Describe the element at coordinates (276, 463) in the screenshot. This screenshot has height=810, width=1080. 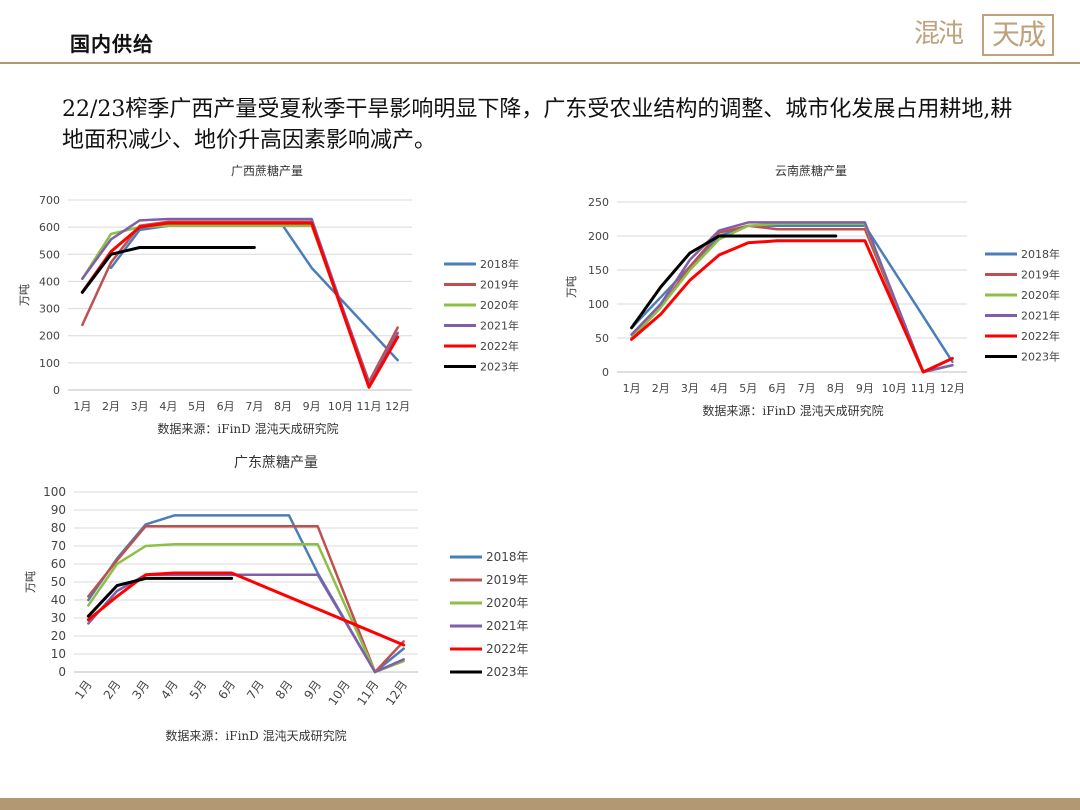
I see `chart-title: 广东蔗糖产量` at that location.